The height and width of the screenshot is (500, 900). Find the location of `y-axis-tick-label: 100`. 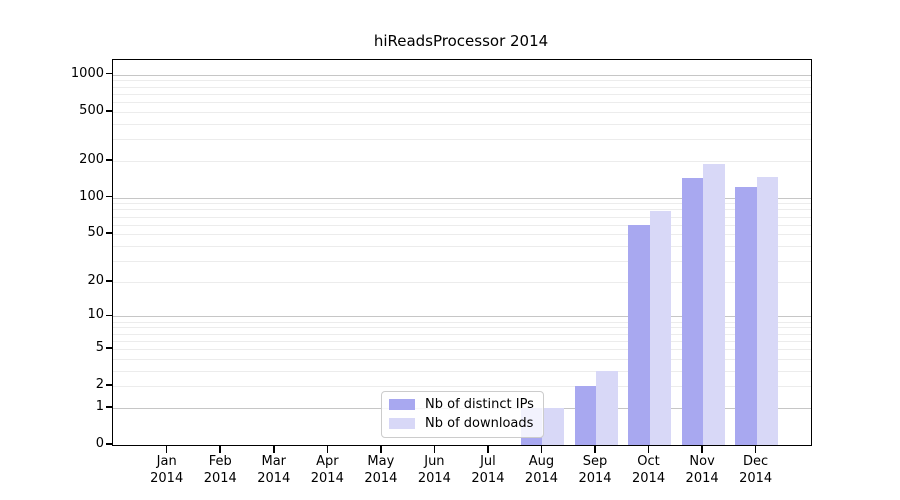

y-axis-tick-label: 100 is located at coordinates (91, 196).